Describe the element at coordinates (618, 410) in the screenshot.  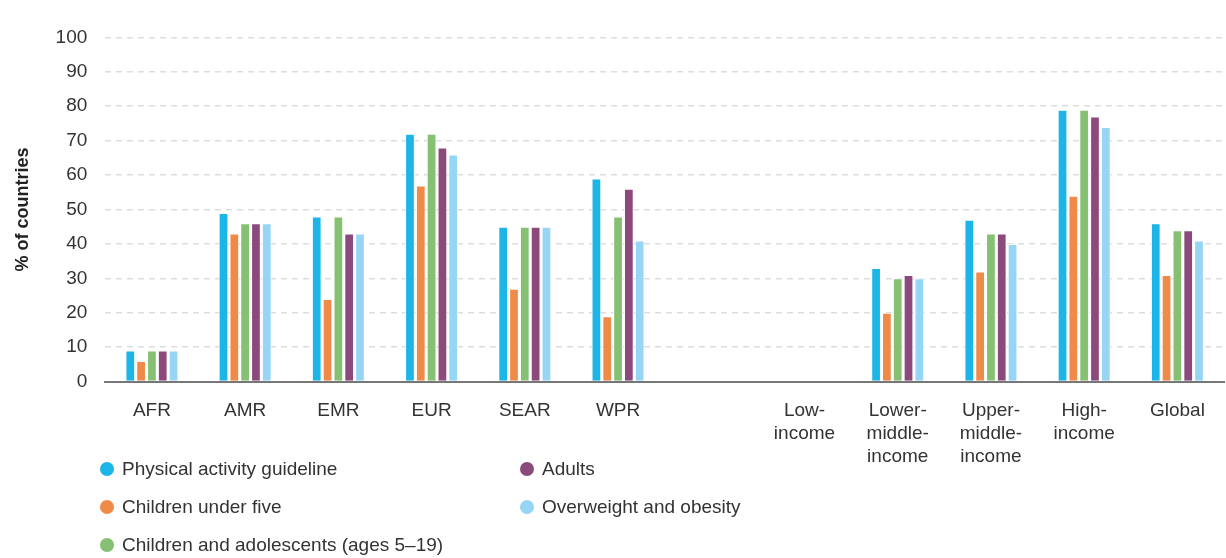
I see `x-tick-label: WPR` at that location.